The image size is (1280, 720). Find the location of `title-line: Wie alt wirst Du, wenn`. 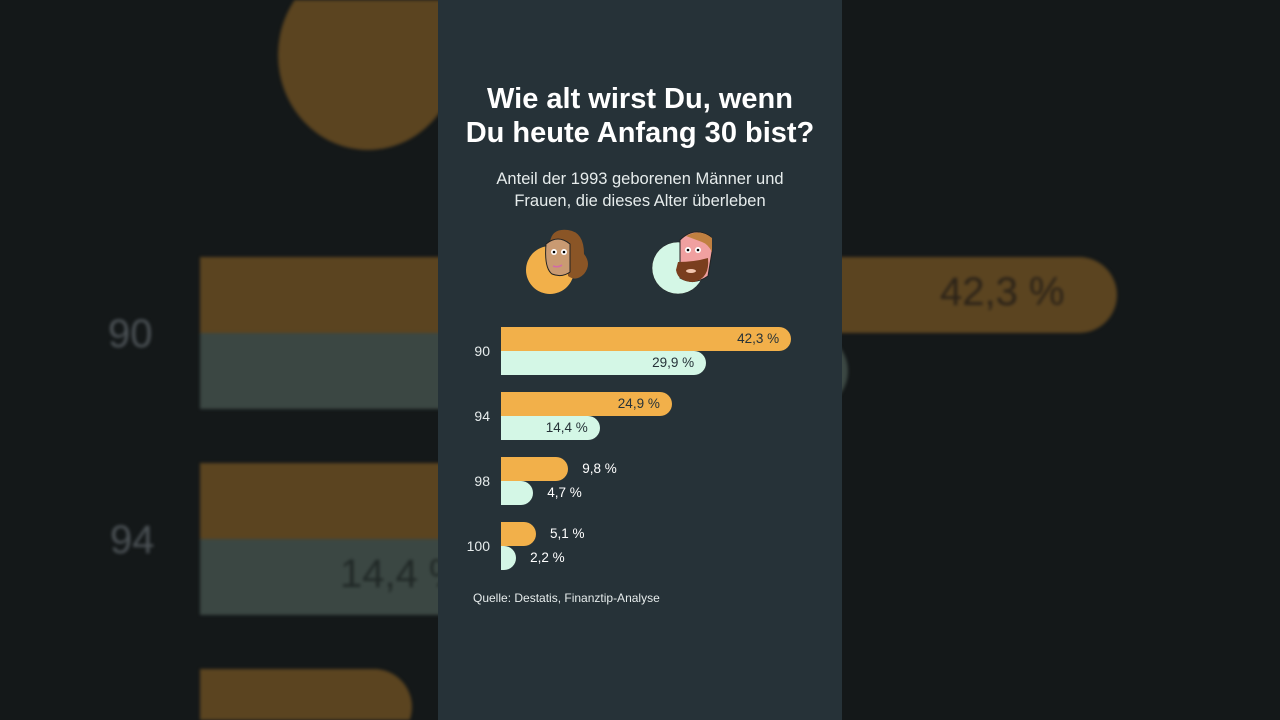

title-line: Wie alt wirst Du, wenn is located at coordinates (640, 99).